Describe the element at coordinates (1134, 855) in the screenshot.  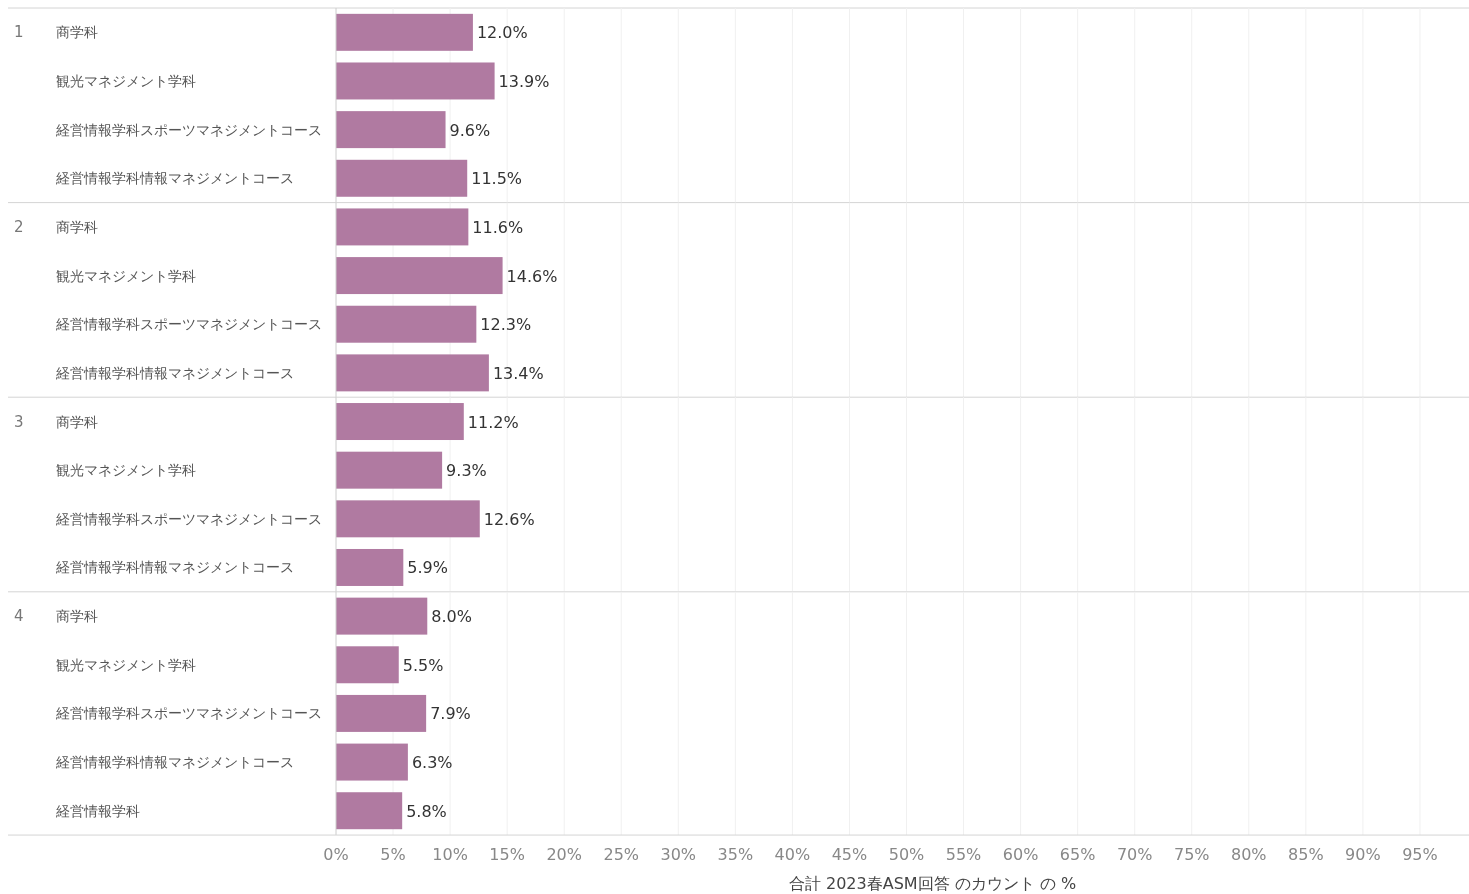
I see `x-tick-label: 70%` at that location.